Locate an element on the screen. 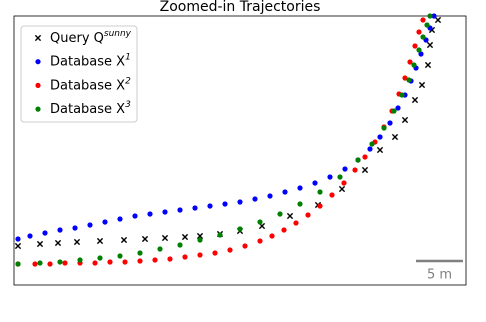 This screenshot has width=486, height=322. legend-label: Database X2 is located at coordinates (90, 84).